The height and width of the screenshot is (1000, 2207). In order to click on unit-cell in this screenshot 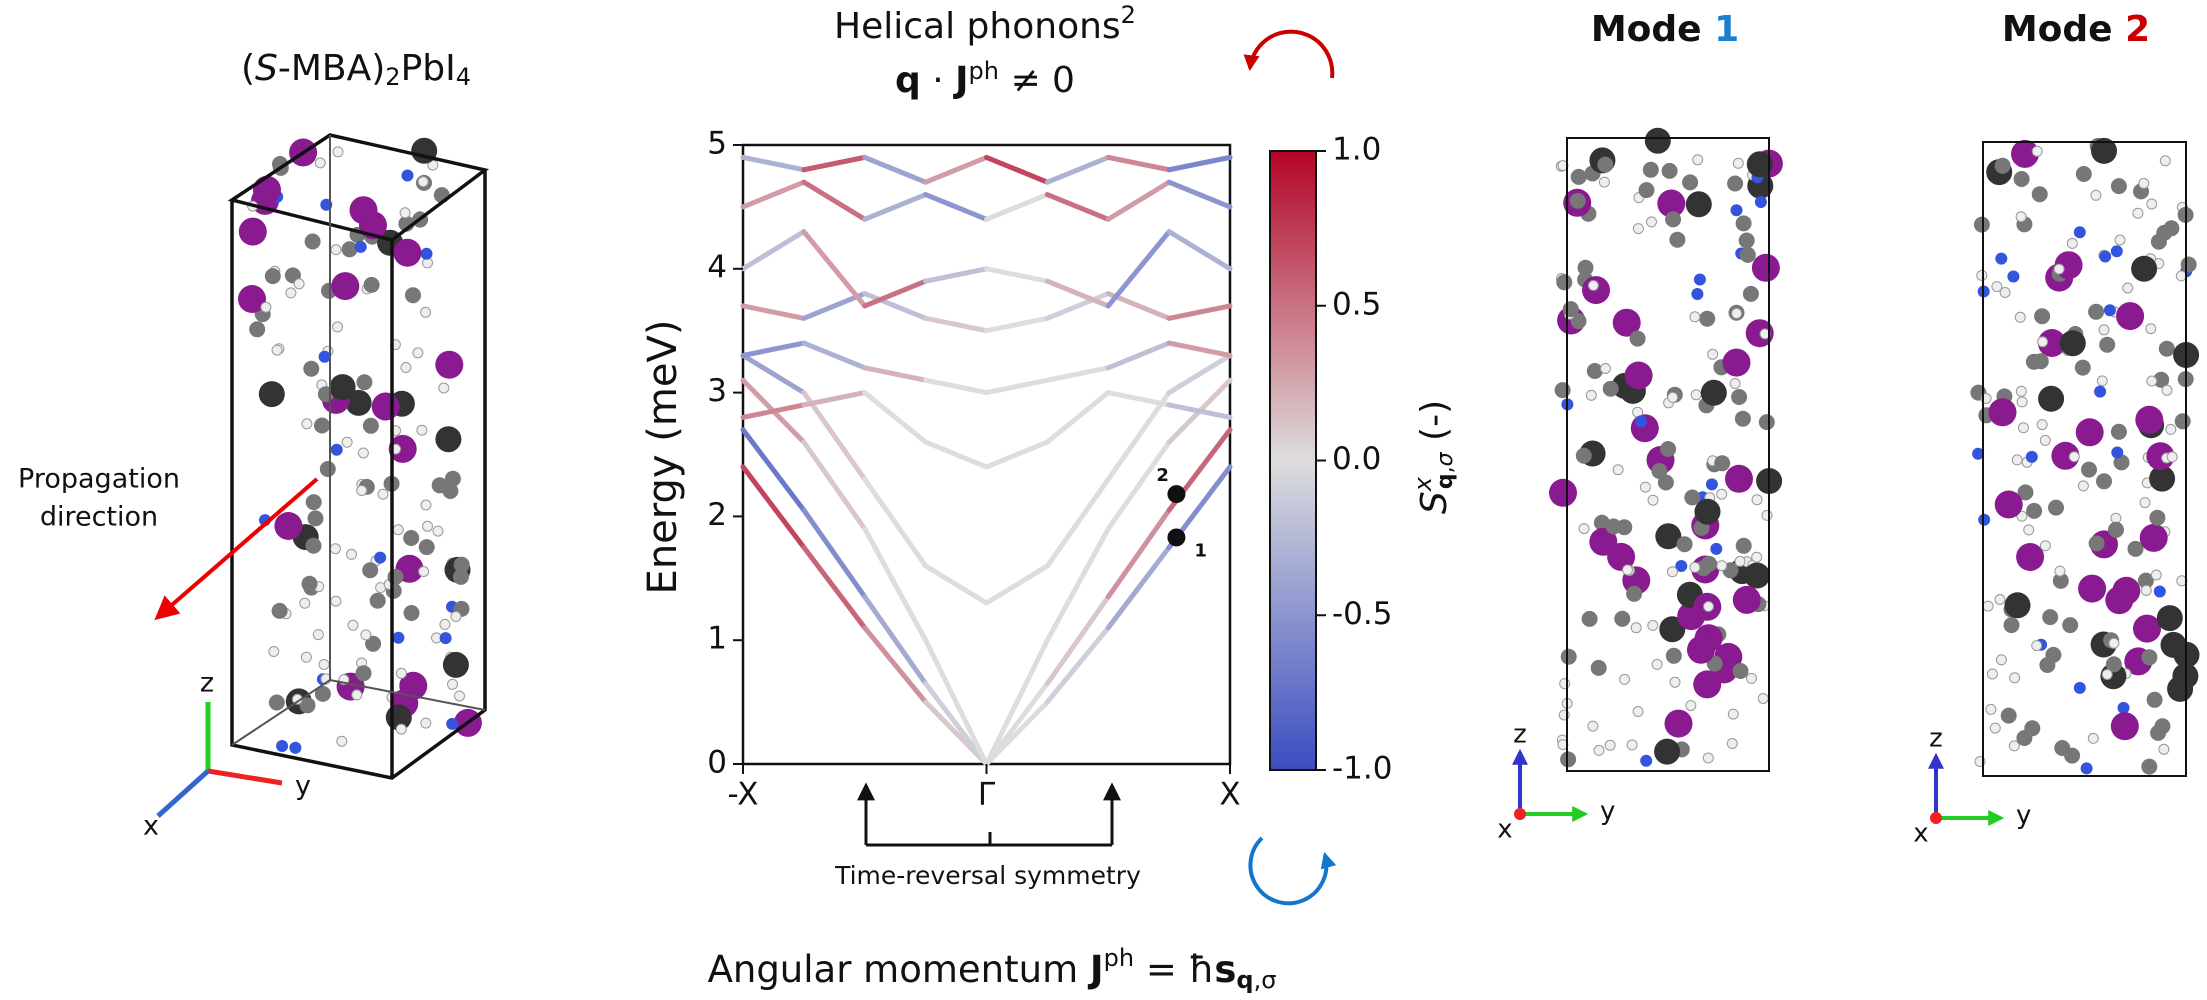, I will do `click(358, 456)`.